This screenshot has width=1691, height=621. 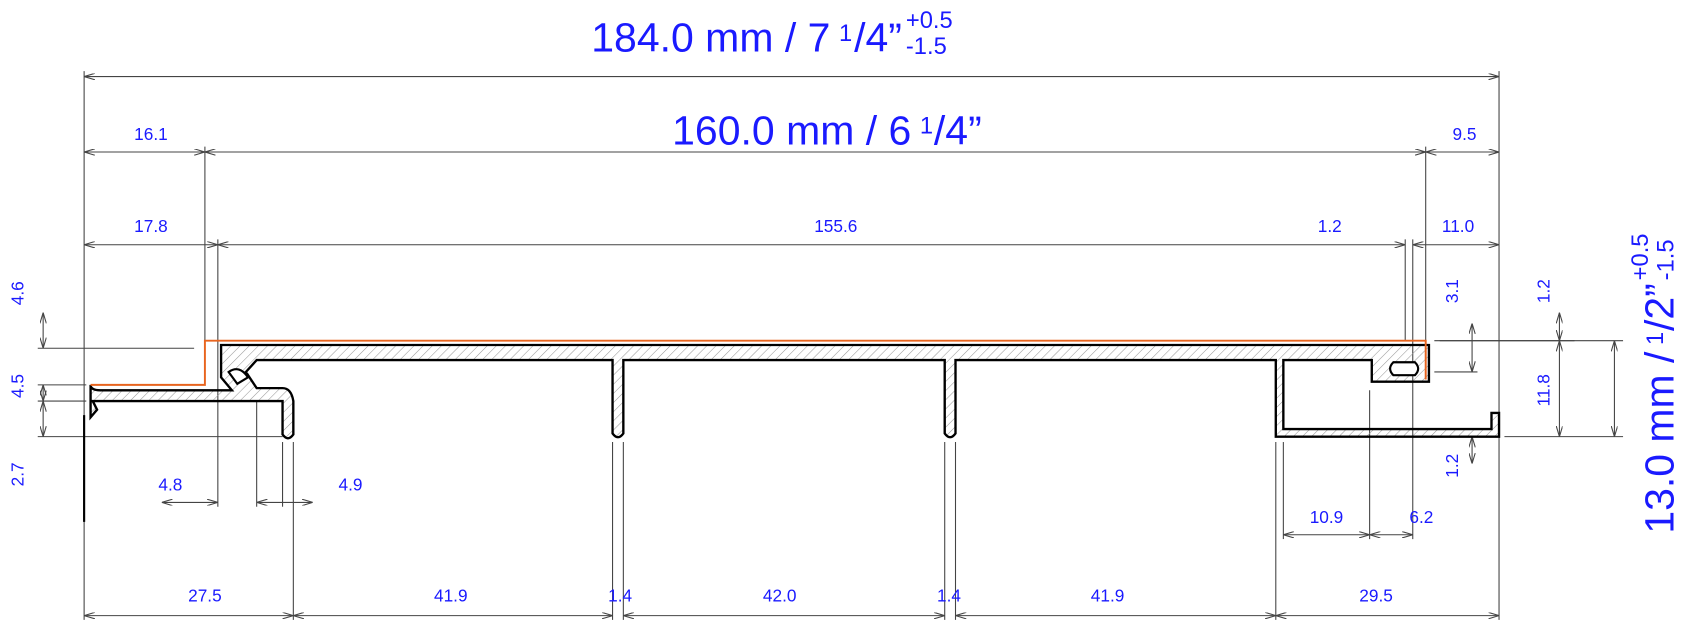 I want to click on dimension-label: 4.6, so click(x=18, y=293).